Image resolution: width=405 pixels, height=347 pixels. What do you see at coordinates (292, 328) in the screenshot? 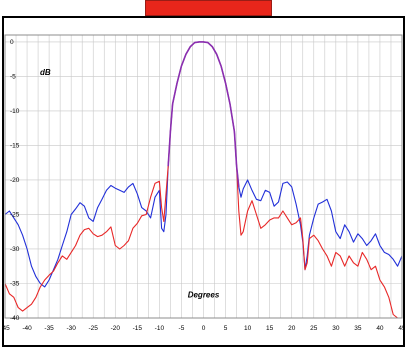
I see `x-tick-label: 20` at bounding box center [292, 328].